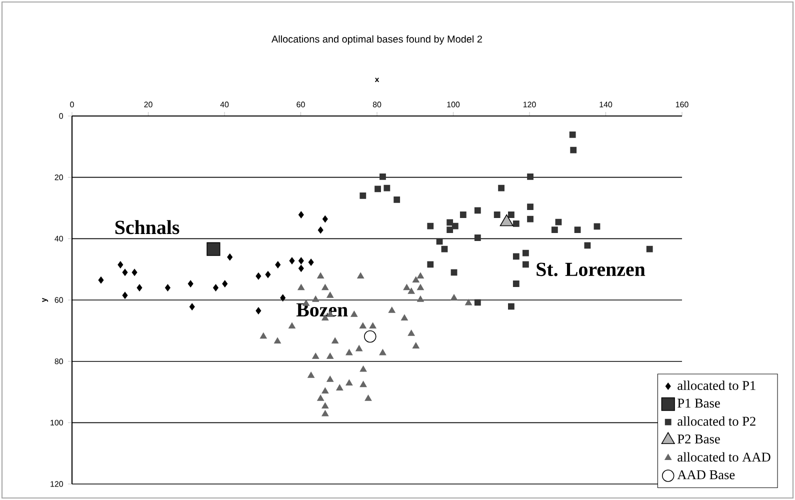 The height and width of the screenshot is (500, 795). I want to click on annotation: St. Lorenzen, so click(591, 269).